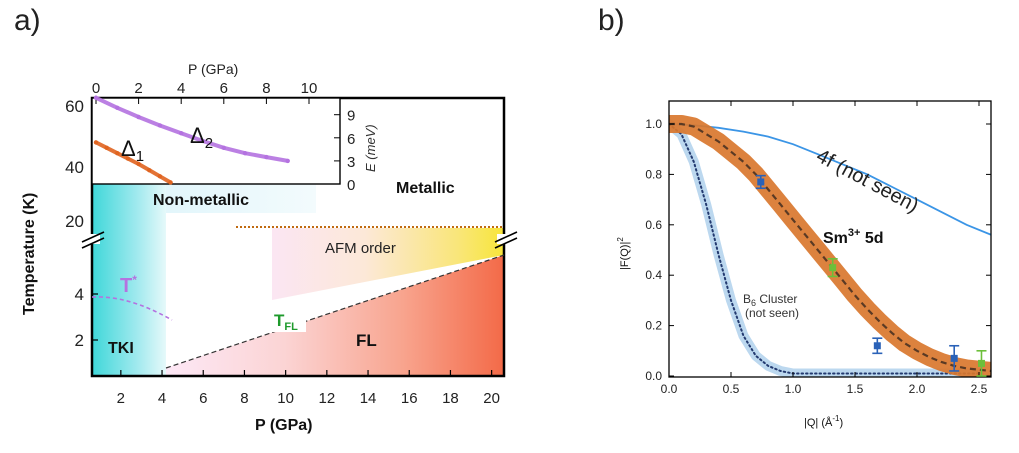 The width and height of the screenshot is (1019, 453). I want to click on b-y-tick-label: 0.2, so click(653, 326).